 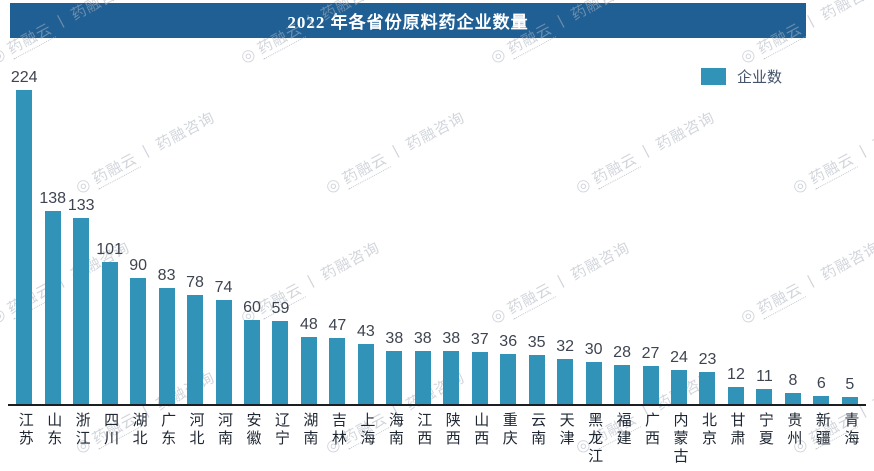 I want to click on x-label-cell: 新疆, so click(x=821, y=439).